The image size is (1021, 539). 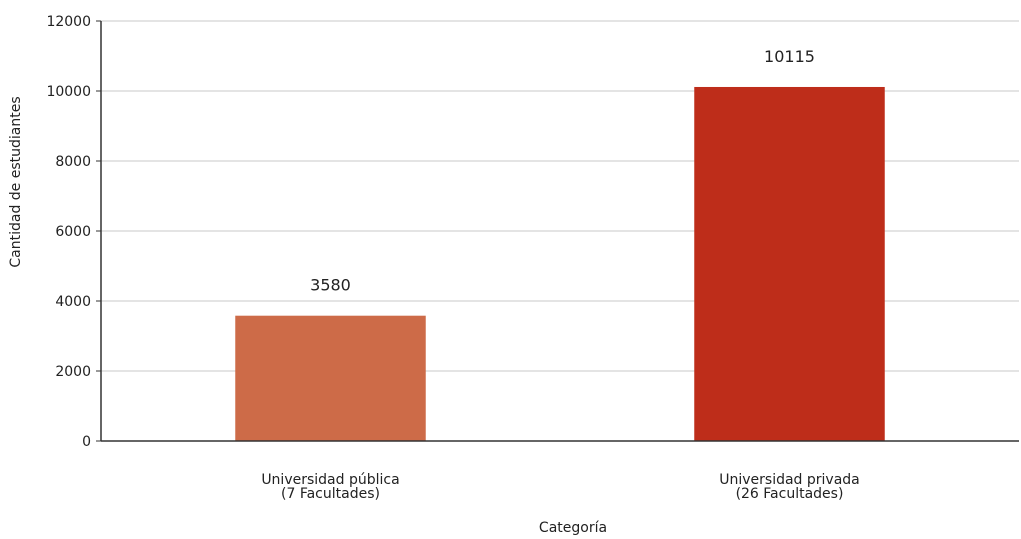 I want to click on y-tick-labels: 0 2000 4000 6000 8000 10000 12000, so click(x=73, y=232).